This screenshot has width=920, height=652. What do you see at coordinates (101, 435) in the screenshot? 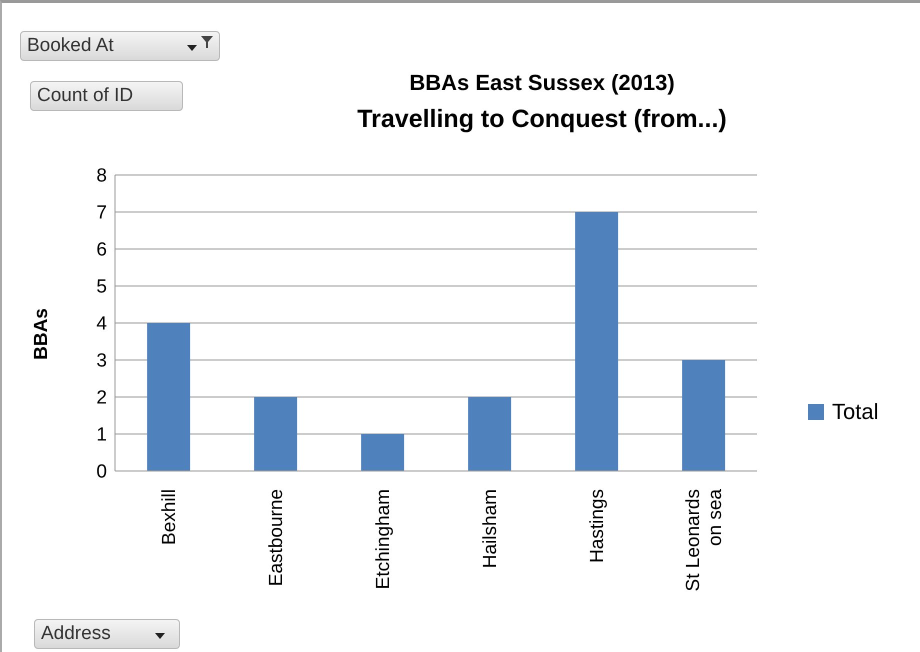
I see `y-tick-label: 1` at bounding box center [101, 435].